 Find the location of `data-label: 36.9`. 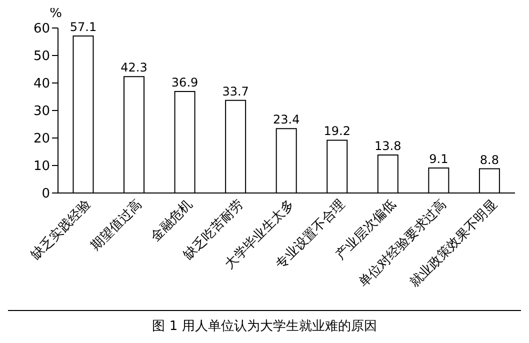

data-label: 36.9 is located at coordinates (184, 83).